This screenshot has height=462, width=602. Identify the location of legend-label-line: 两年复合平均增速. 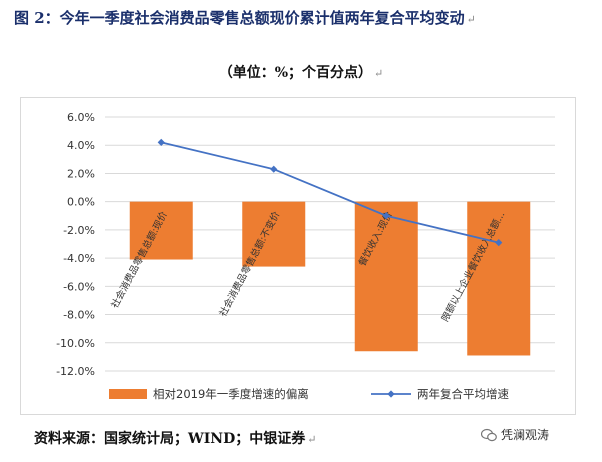
(463, 394).